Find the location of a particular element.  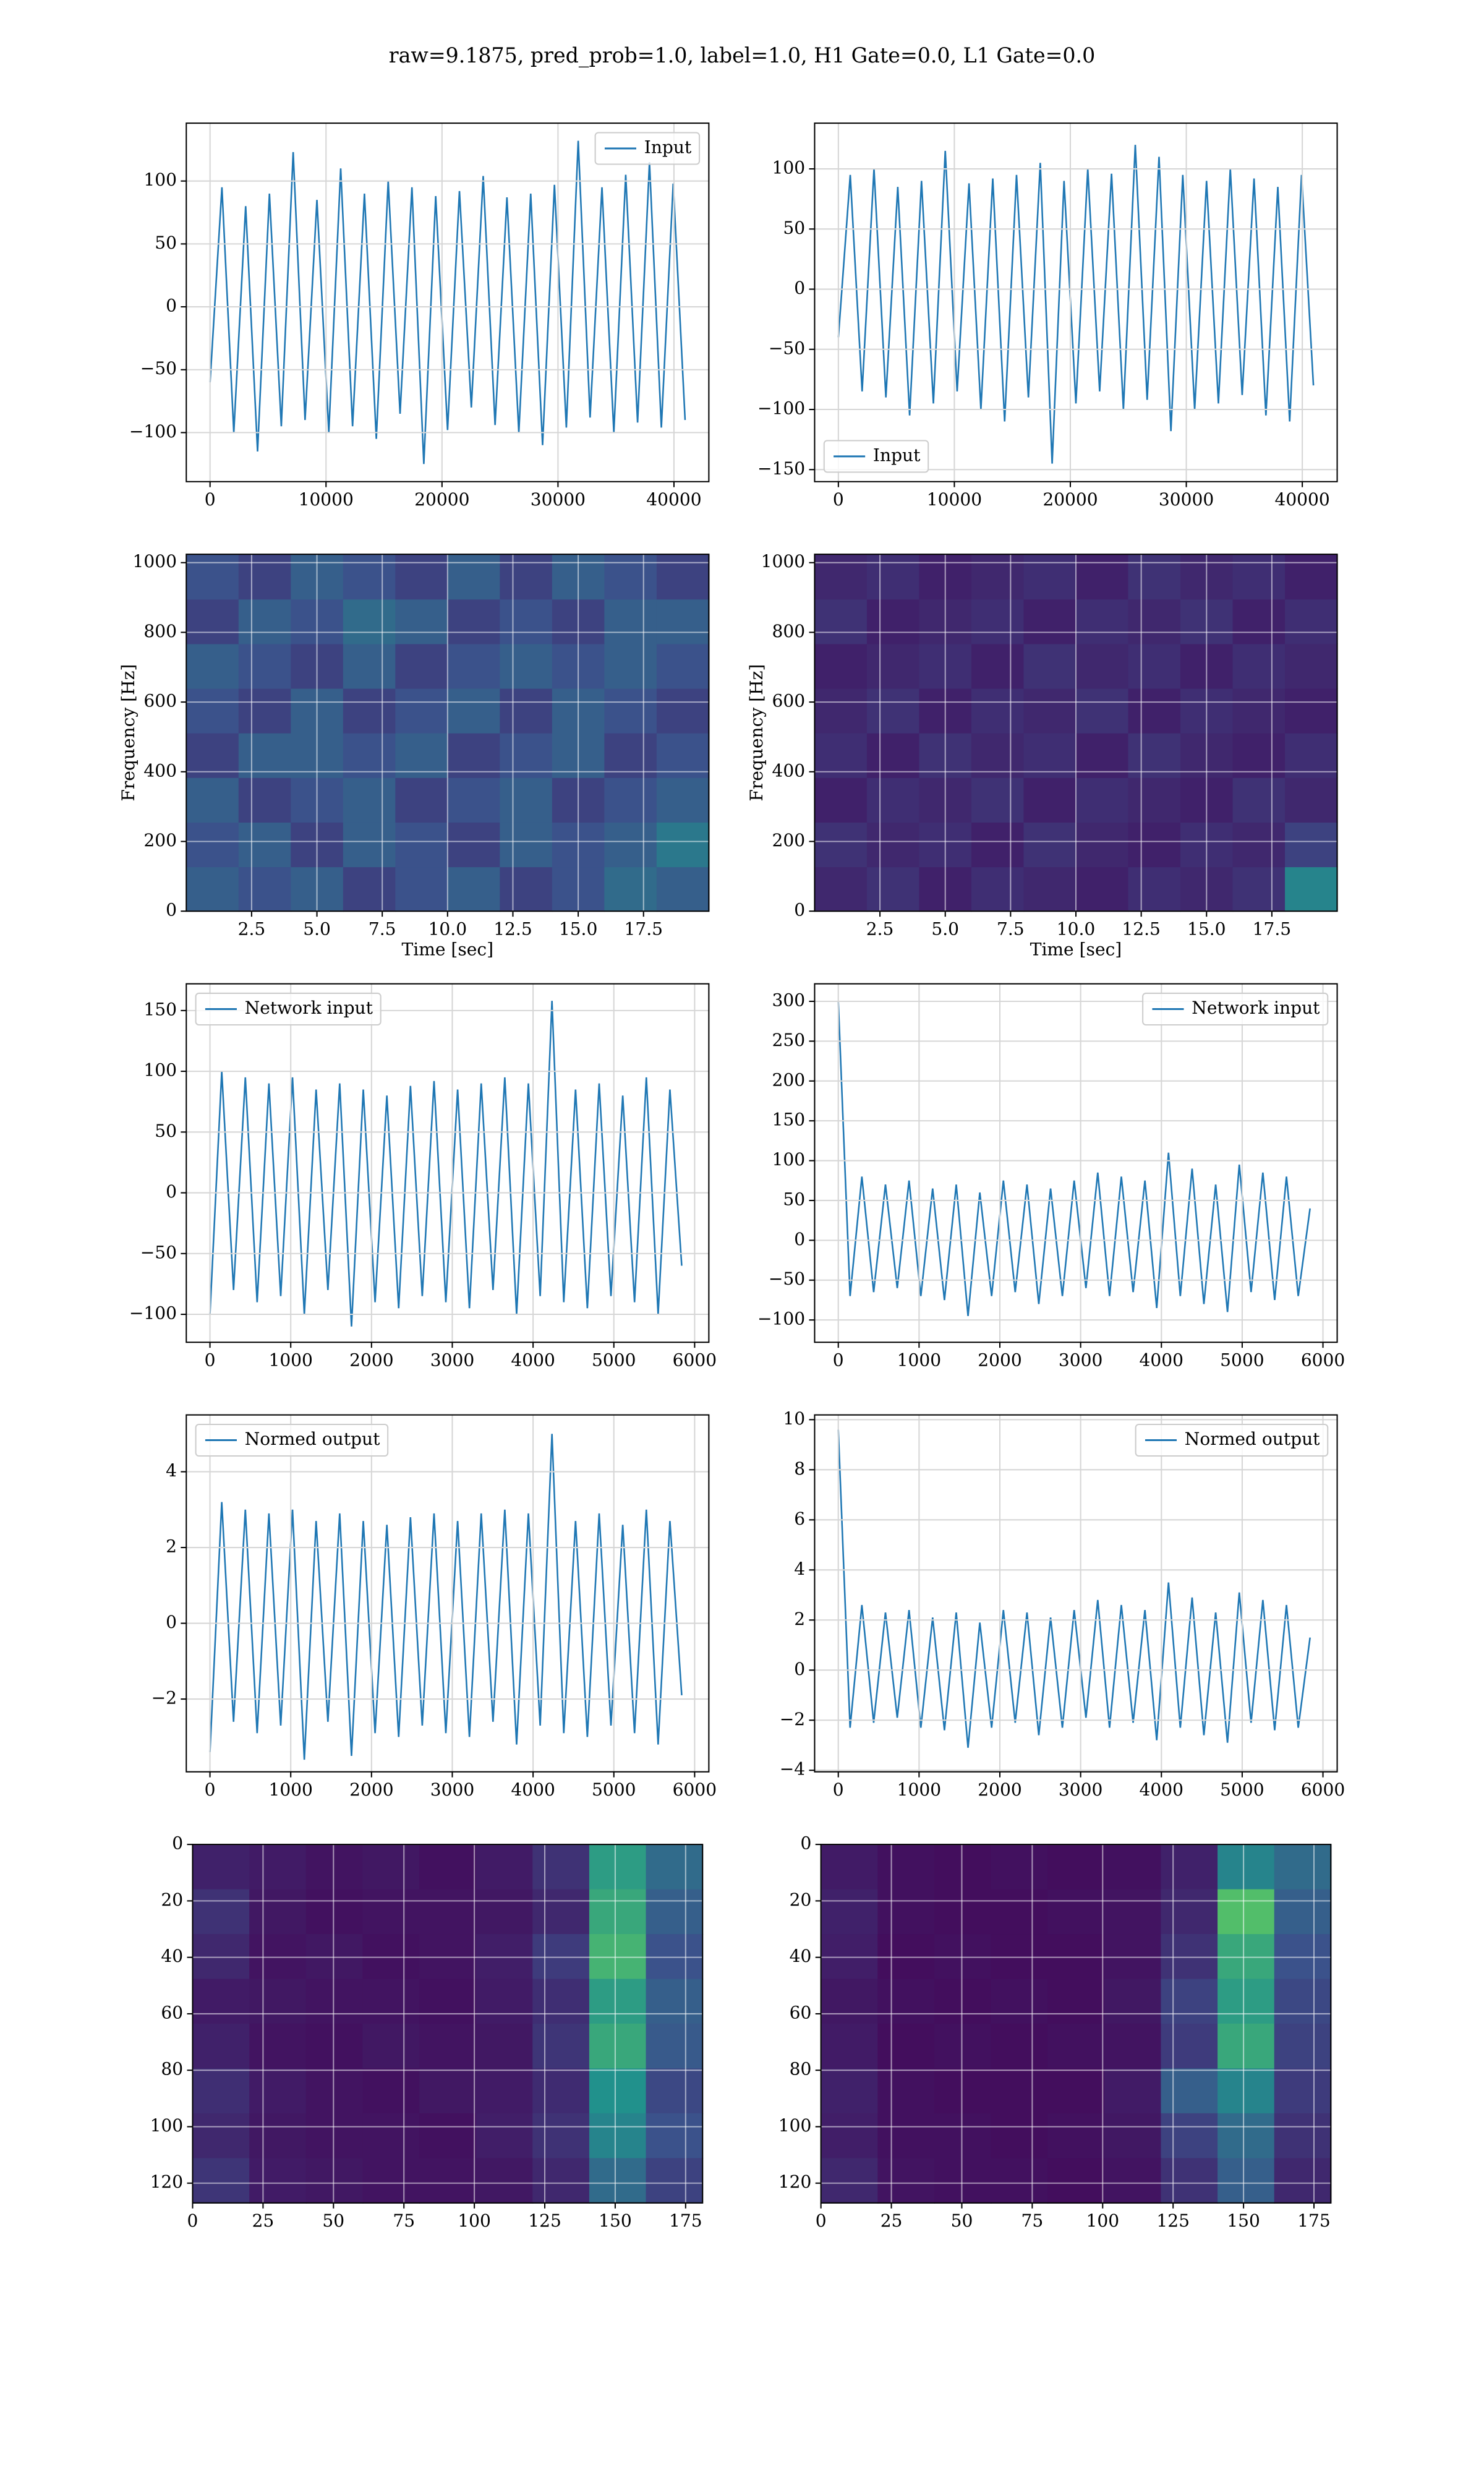

y-tick-label: −100 is located at coordinates (781, 408).